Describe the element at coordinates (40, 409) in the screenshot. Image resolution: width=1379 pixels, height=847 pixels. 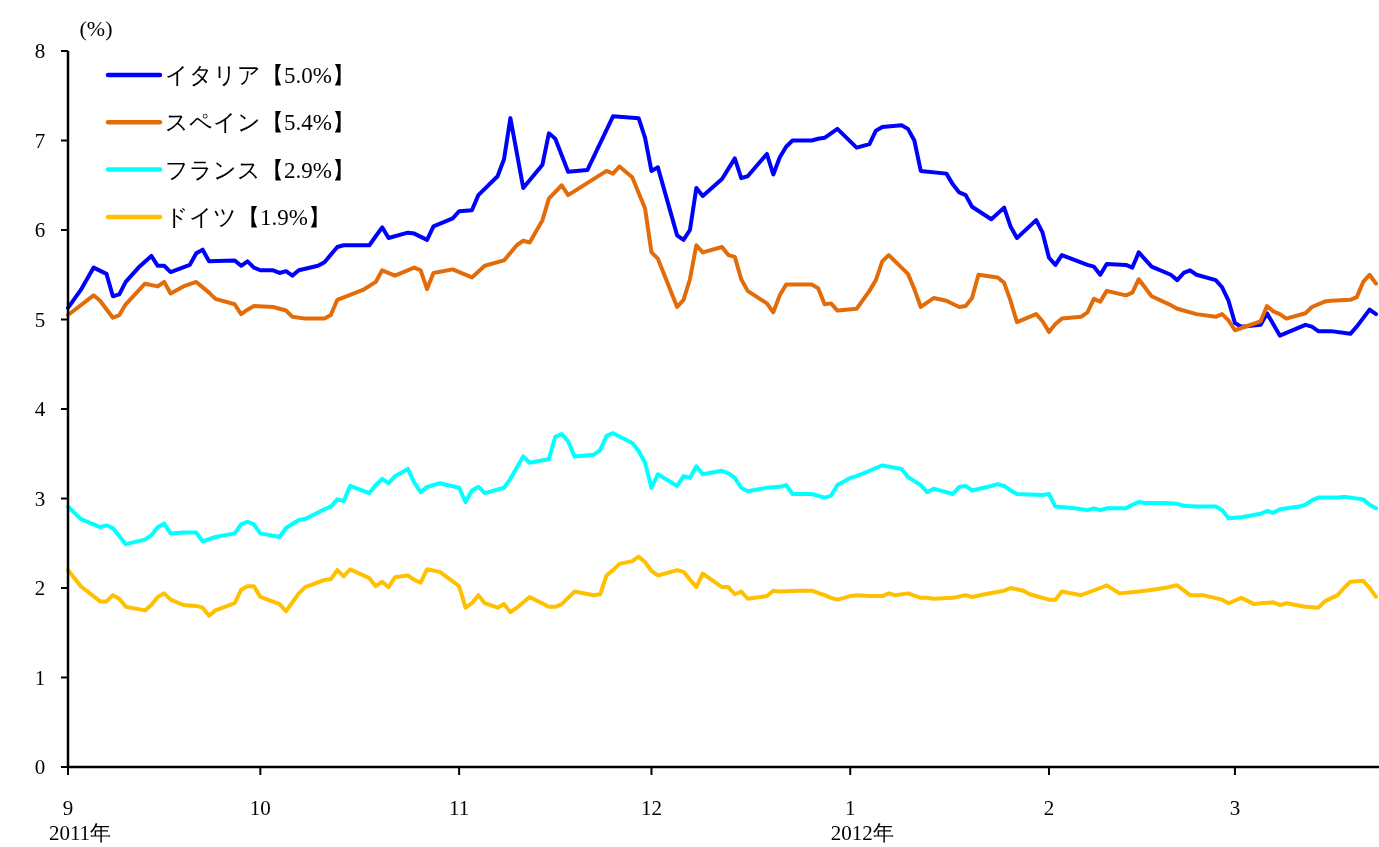
I see `y-tick-label: 4` at that location.